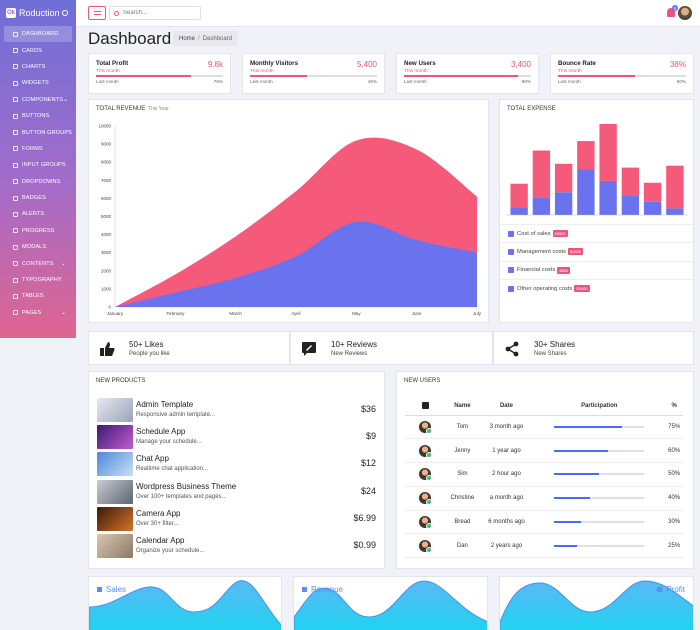 This screenshot has width=700, height=630. What do you see at coordinates (38, 263) in the screenshot?
I see `sidebar-item-contents: Contents ⌄` at bounding box center [38, 263].